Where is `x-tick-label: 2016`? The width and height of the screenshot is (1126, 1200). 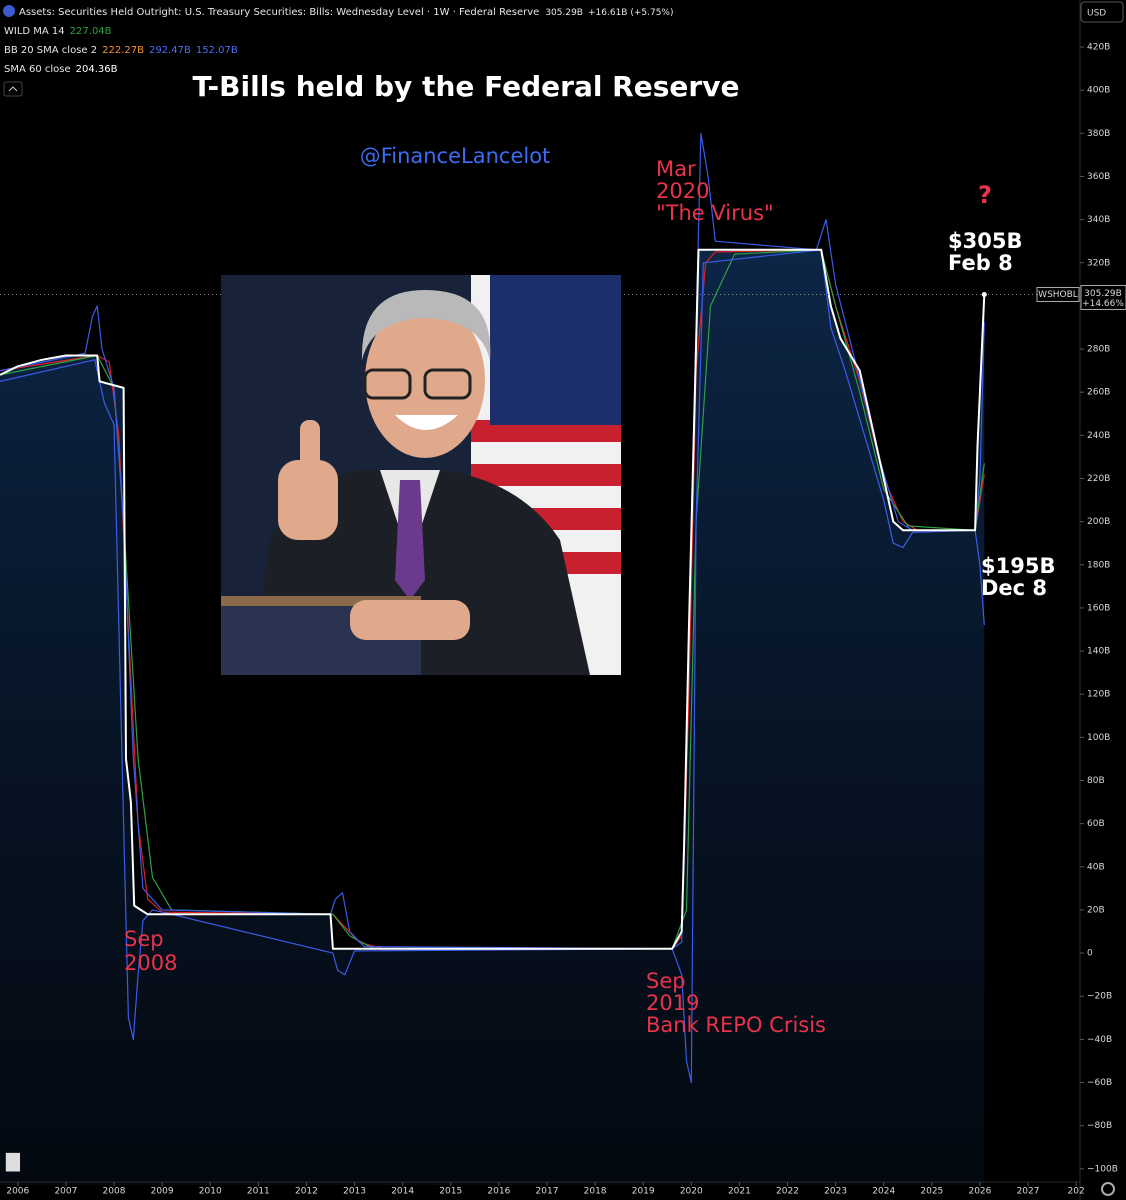
x-tick-label: 2016 is located at coordinates (498, 1192).